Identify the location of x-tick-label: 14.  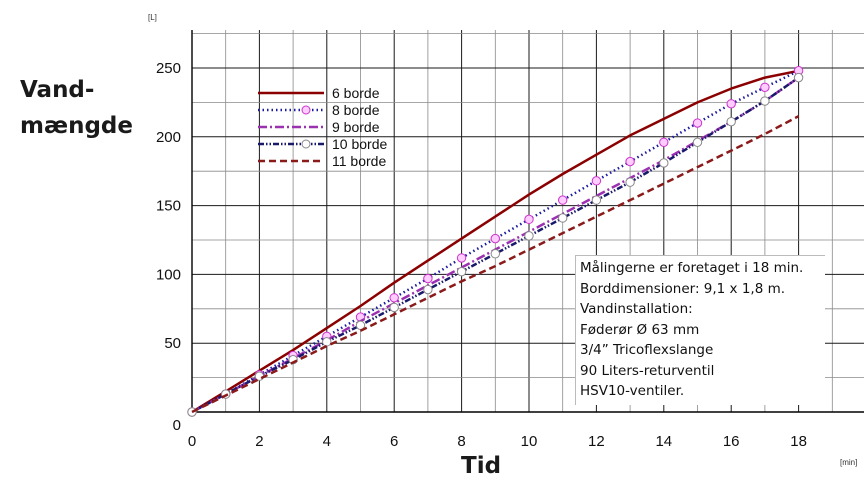
(663, 441).